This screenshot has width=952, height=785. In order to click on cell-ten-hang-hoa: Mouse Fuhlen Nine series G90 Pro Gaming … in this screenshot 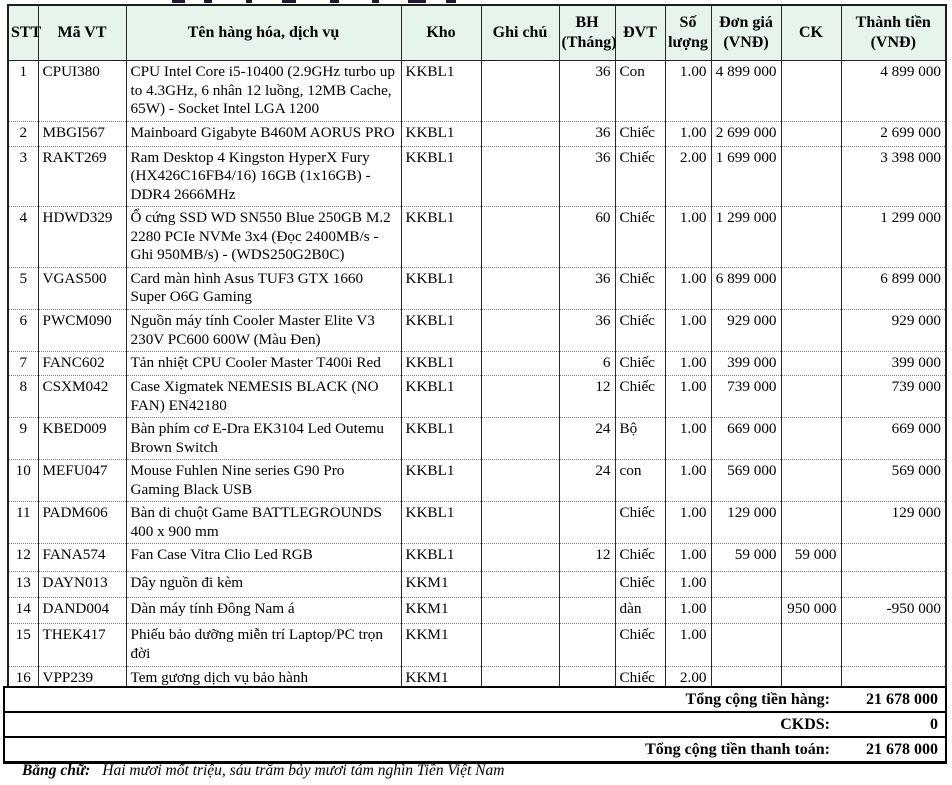, I will do `click(263, 481)`.